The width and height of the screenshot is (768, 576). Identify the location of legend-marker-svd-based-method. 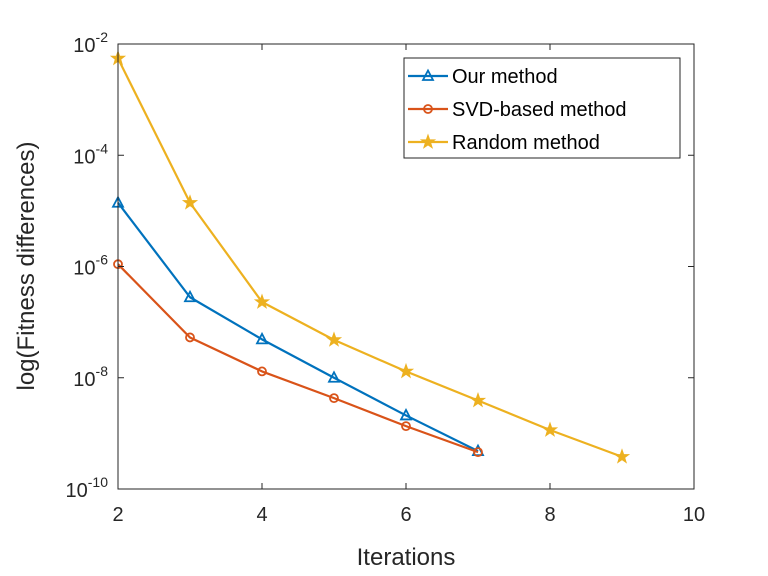
(428, 109).